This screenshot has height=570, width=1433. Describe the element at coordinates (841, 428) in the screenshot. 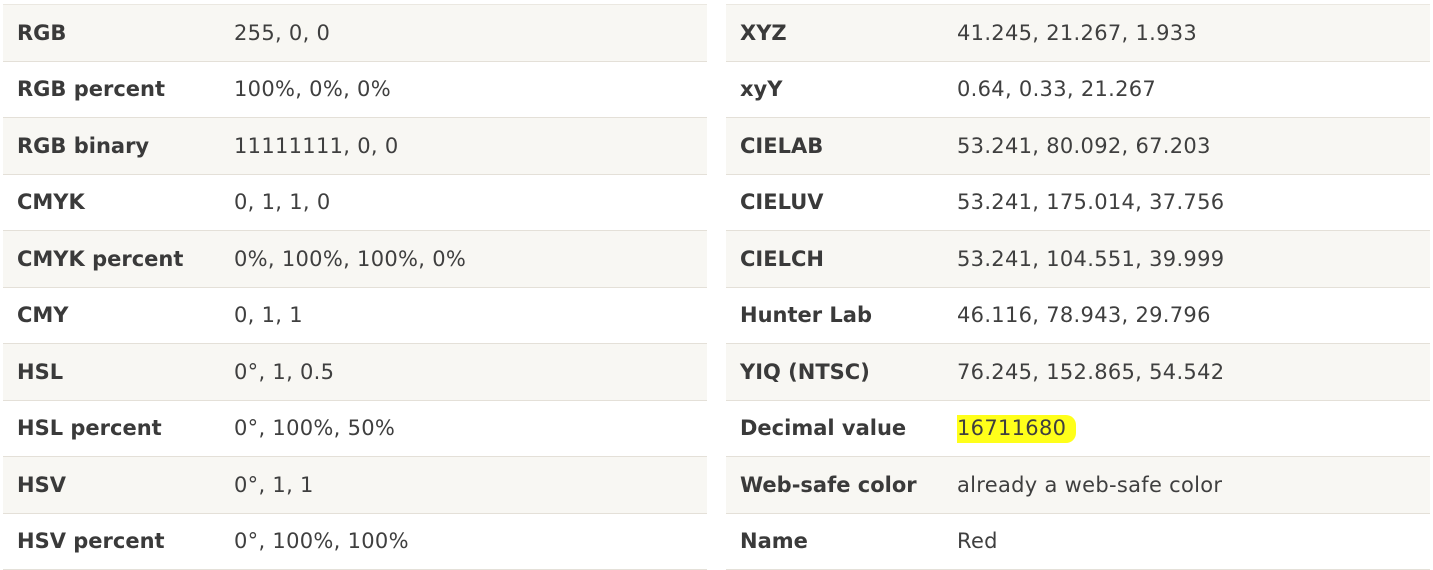

I see `row-label-decimal-value: Decimal value` at that location.